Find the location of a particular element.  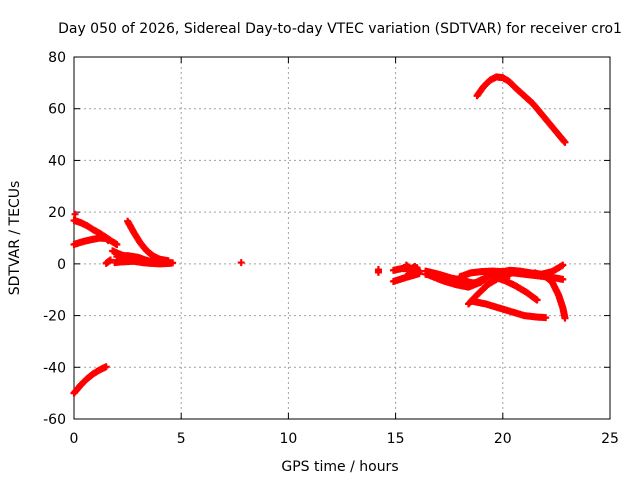

y-tick-label: -40 is located at coordinates (54, 368).